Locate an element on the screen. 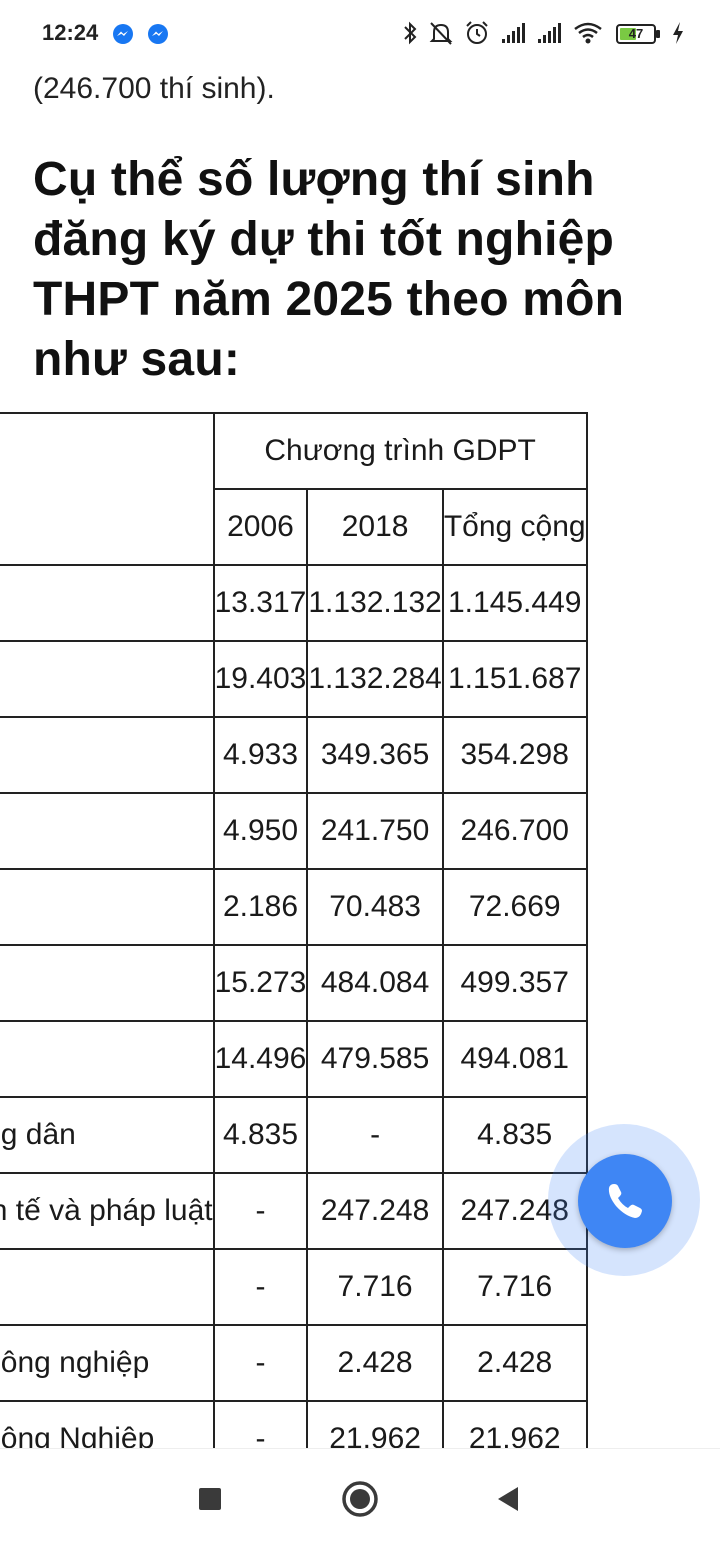 The width and height of the screenshot is (720, 1545). total-cell: 2.428 is located at coordinates (514, 1363).